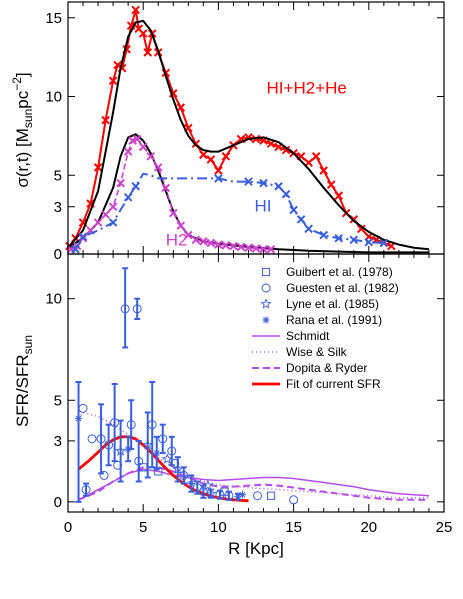 The height and width of the screenshot is (599, 463). Describe the element at coordinates (177, 239) in the screenshot. I see `series-annotation: H2` at that location.